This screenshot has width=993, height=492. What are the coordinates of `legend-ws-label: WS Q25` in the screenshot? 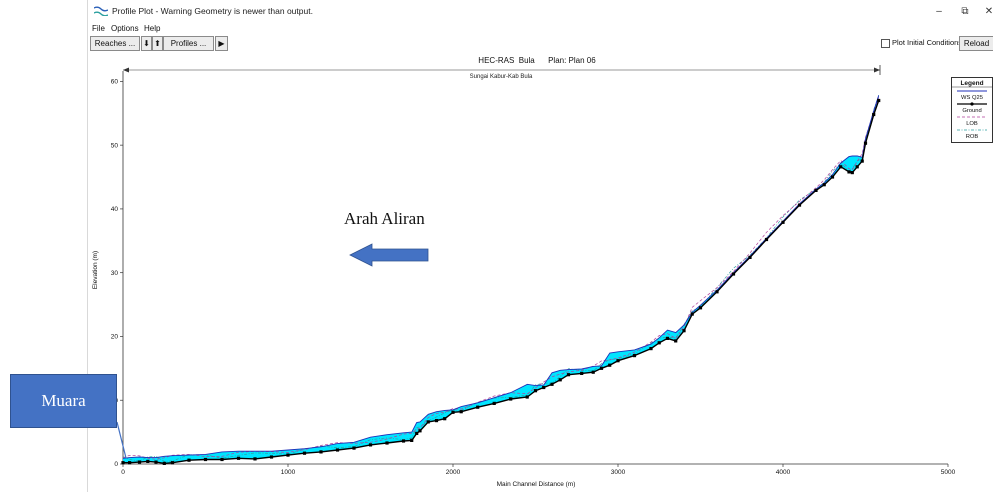 It's located at (972, 98).